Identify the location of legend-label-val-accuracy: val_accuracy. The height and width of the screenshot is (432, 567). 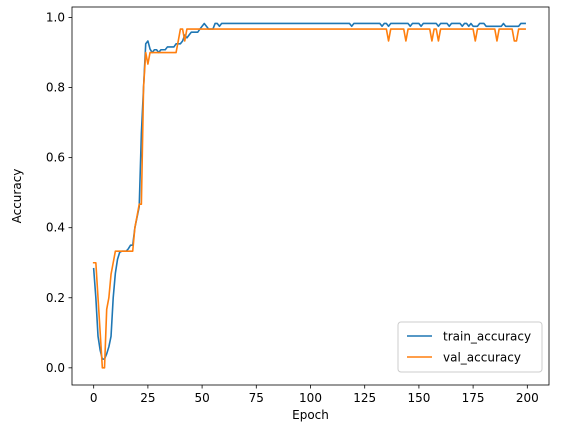
(482, 358).